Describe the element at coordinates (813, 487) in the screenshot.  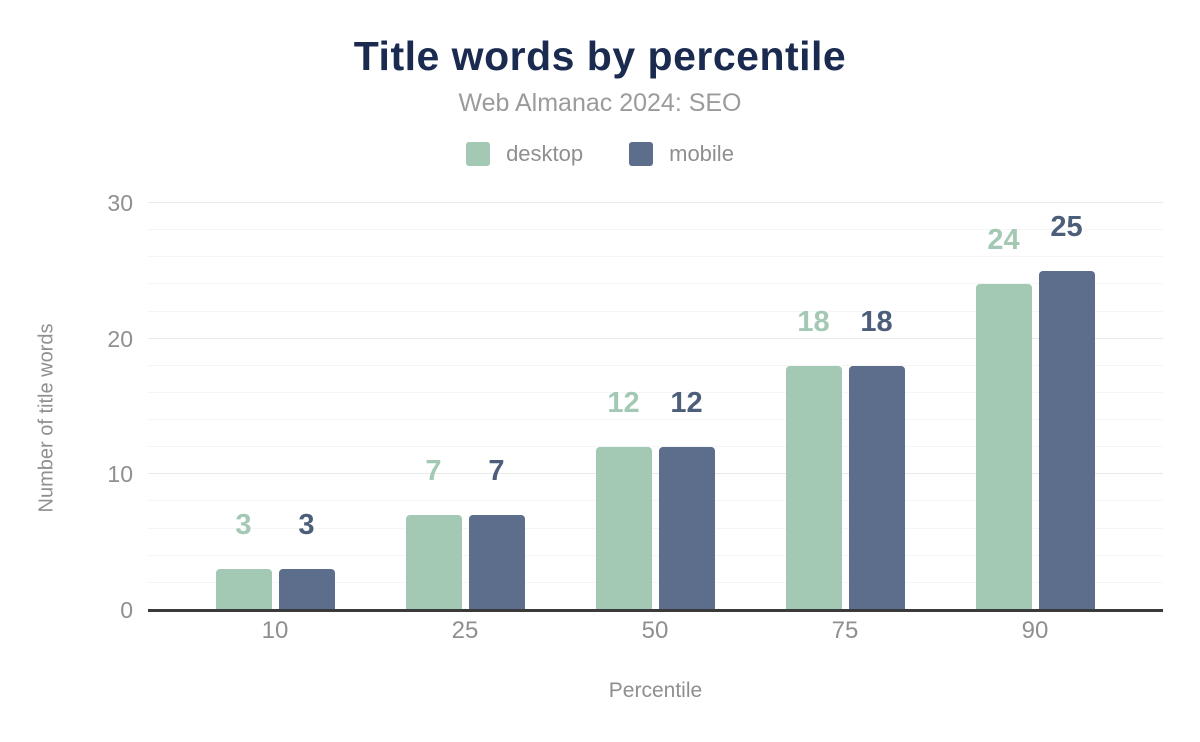
I see `bar-desktop-p75` at that location.